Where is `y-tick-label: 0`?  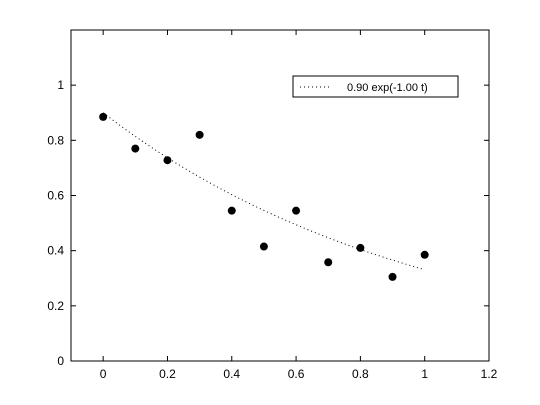 y-tick-label: 0 is located at coordinates (60, 361).